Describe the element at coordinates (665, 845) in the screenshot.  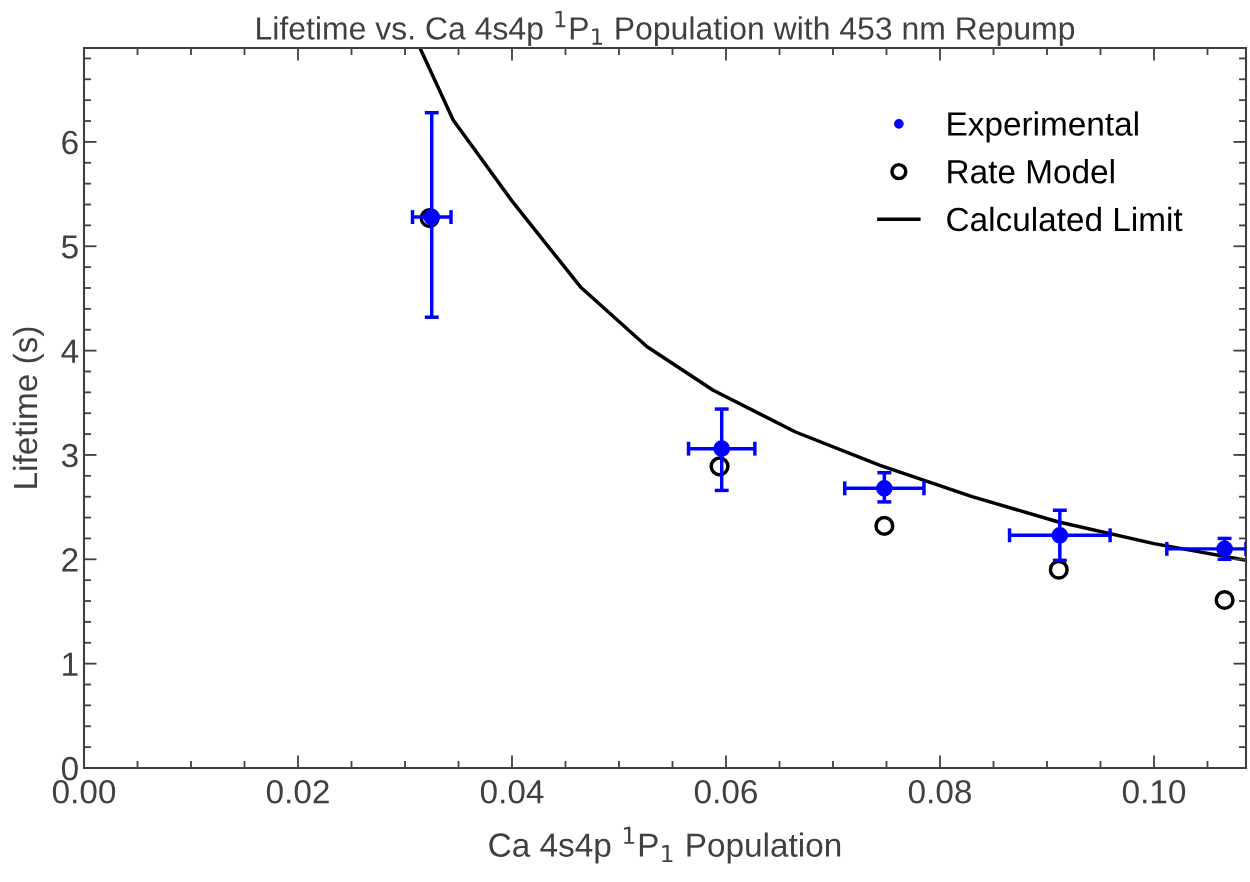
I see `x-axis-title: Ca 4s4p $^{1}$P$_{1}$ Population` at that location.